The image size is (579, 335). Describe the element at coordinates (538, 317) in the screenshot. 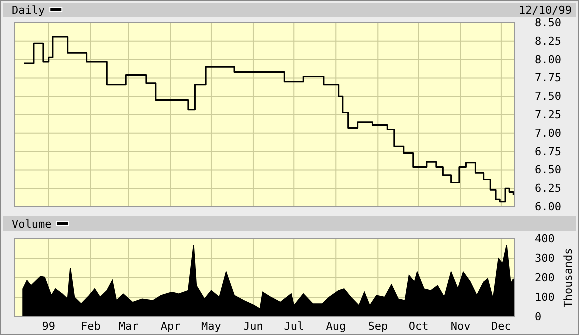

I see `y-tick-label: 0` at that location.